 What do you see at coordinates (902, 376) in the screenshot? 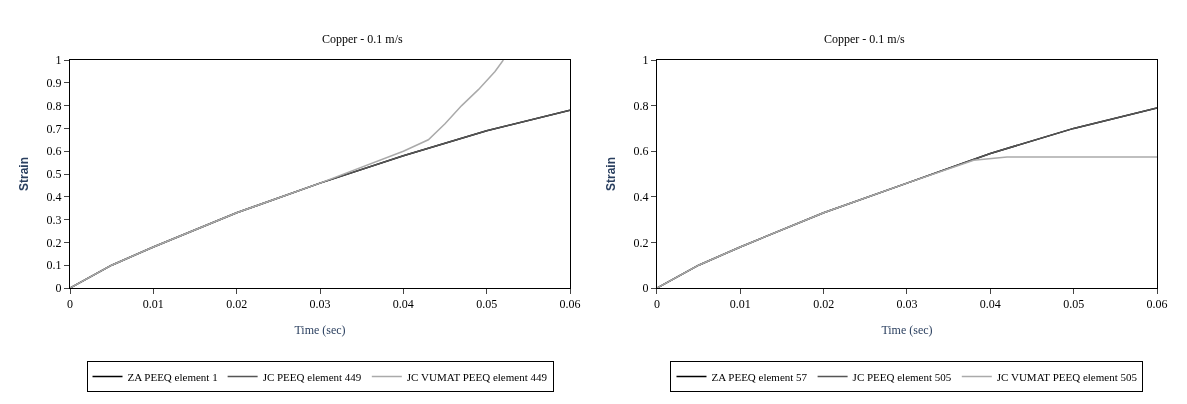
I see `legend-label: JC PEEQ element 505` at bounding box center [902, 376].